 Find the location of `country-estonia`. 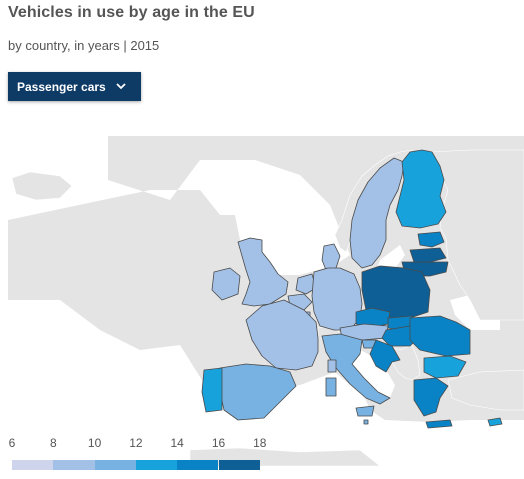

country-estonia is located at coordinates (431, 239).